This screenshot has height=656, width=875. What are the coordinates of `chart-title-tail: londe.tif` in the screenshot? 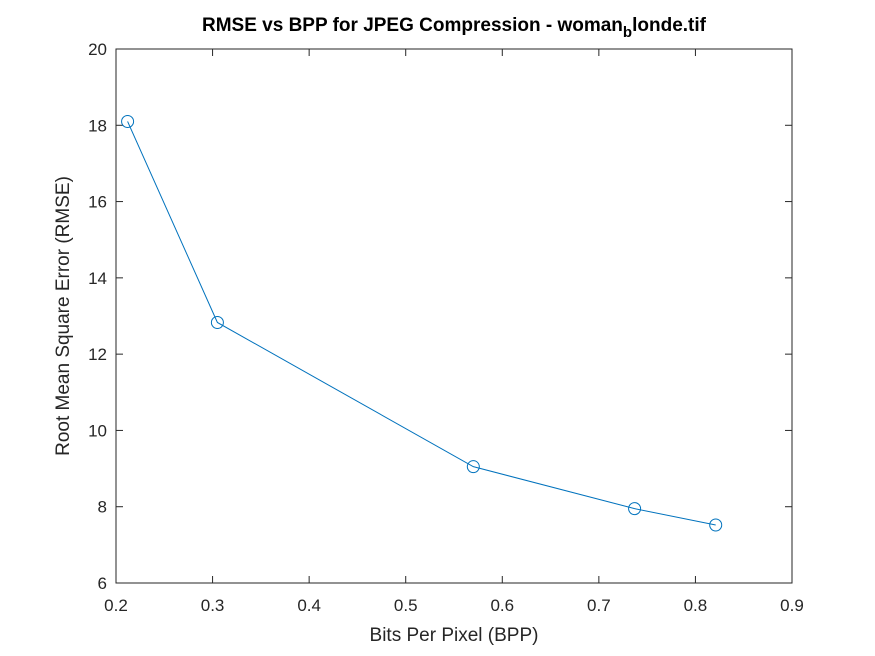 It's located at (669, 25).